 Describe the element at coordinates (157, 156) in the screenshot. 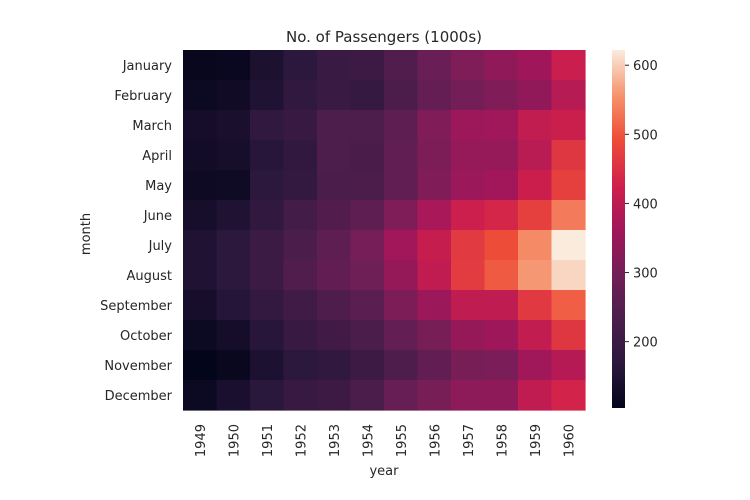

I see `y-tick-label: April` at that location.